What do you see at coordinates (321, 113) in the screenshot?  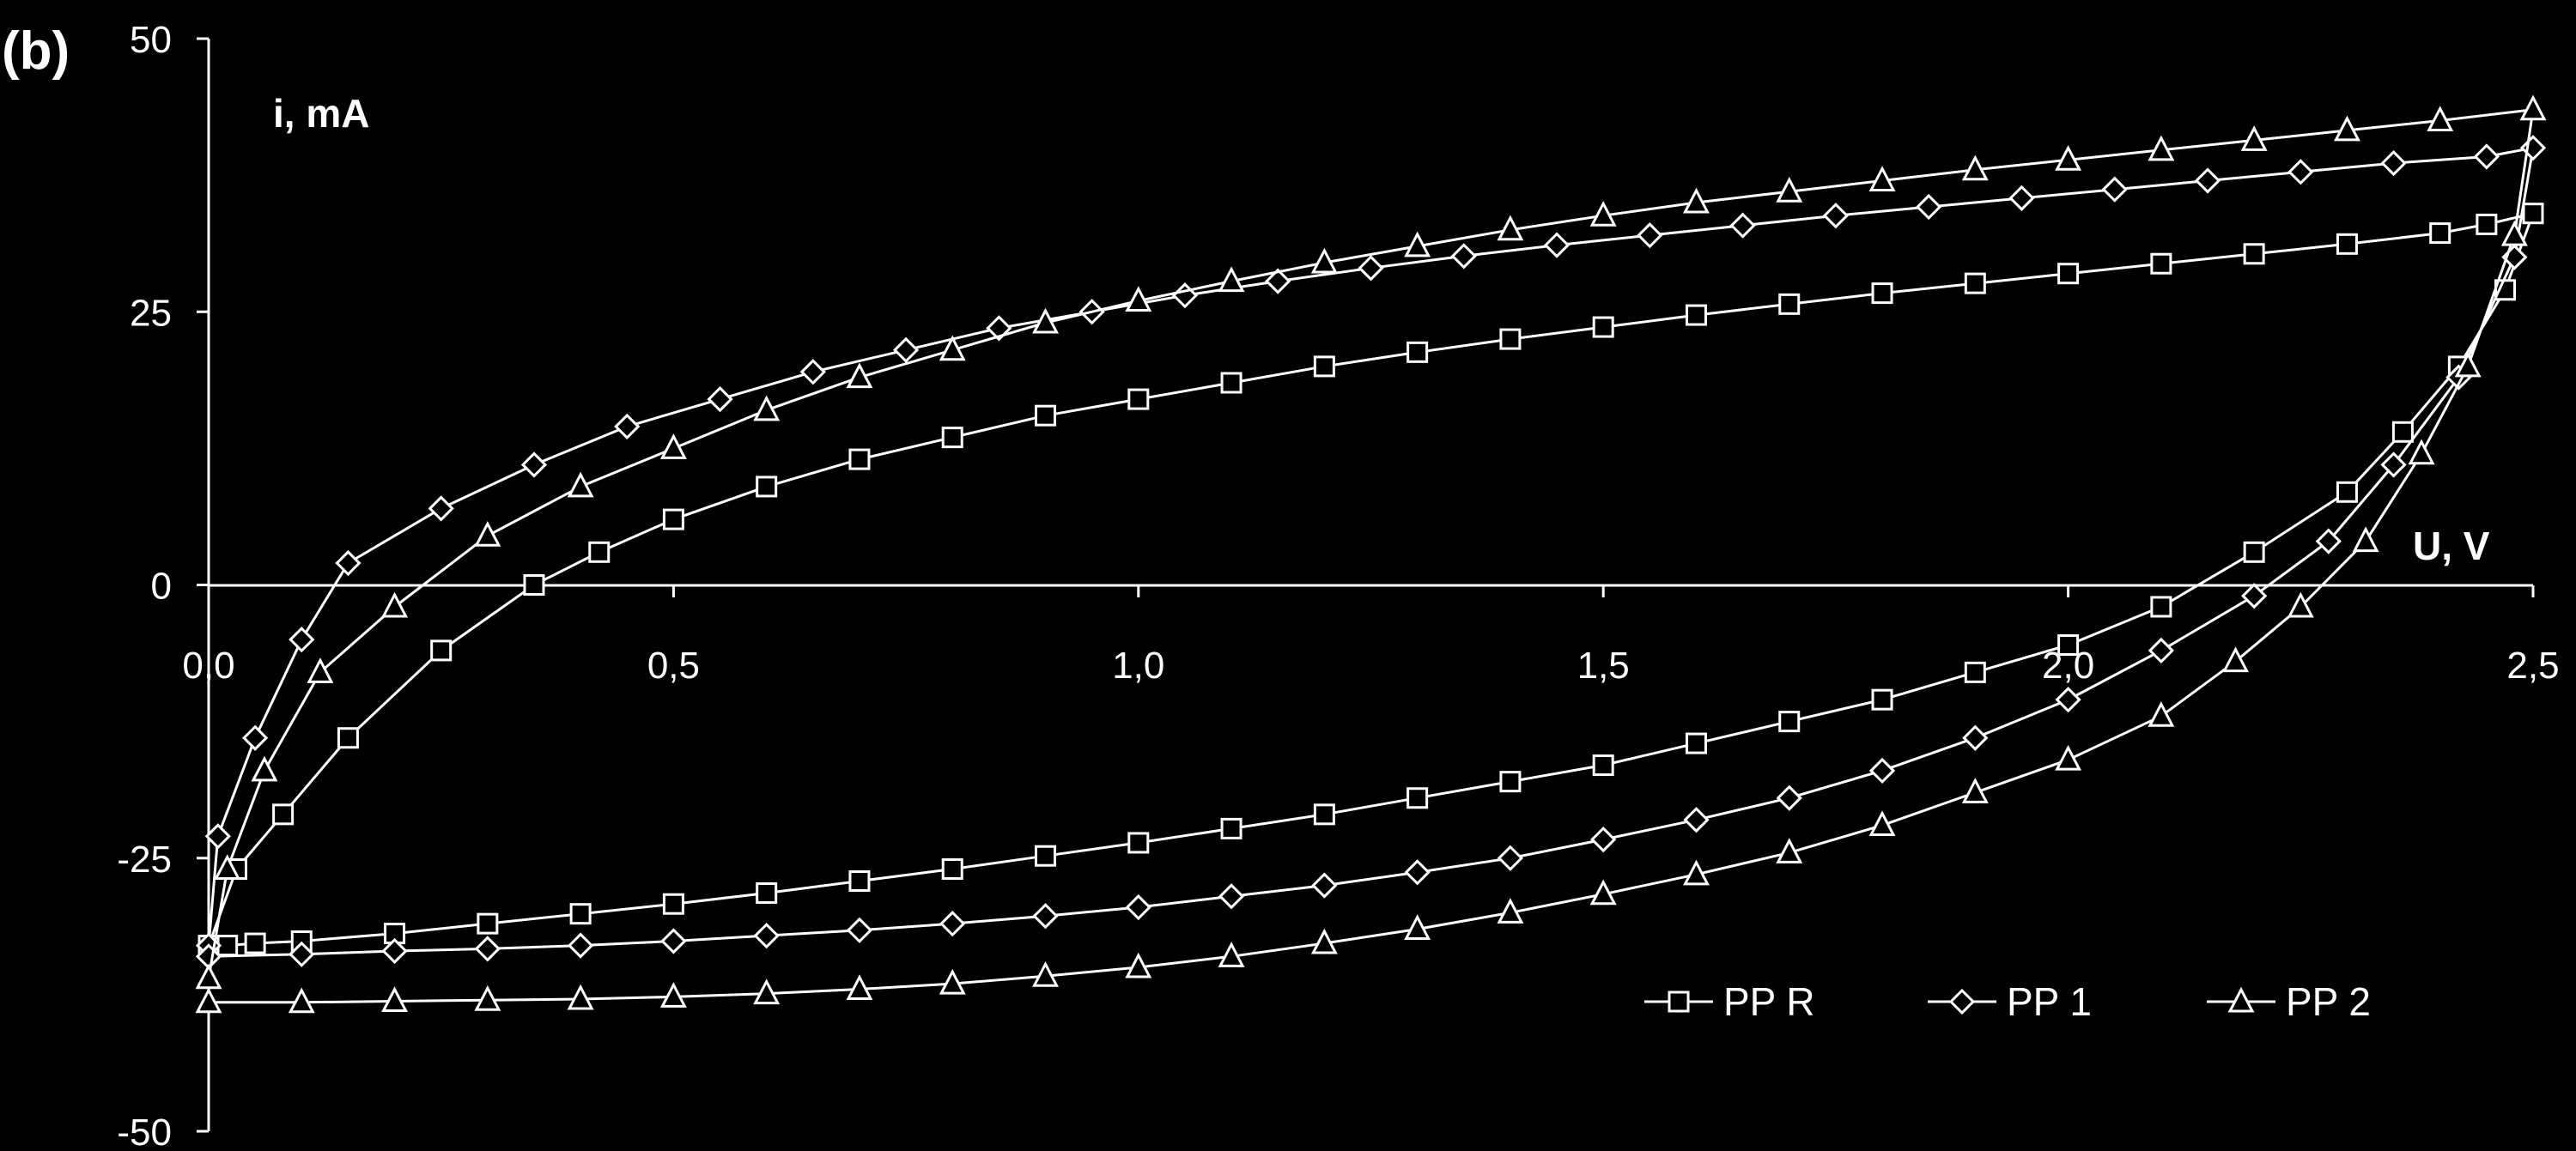 I see `y-axis-label: i, mA` at bounding box center [321, 113].